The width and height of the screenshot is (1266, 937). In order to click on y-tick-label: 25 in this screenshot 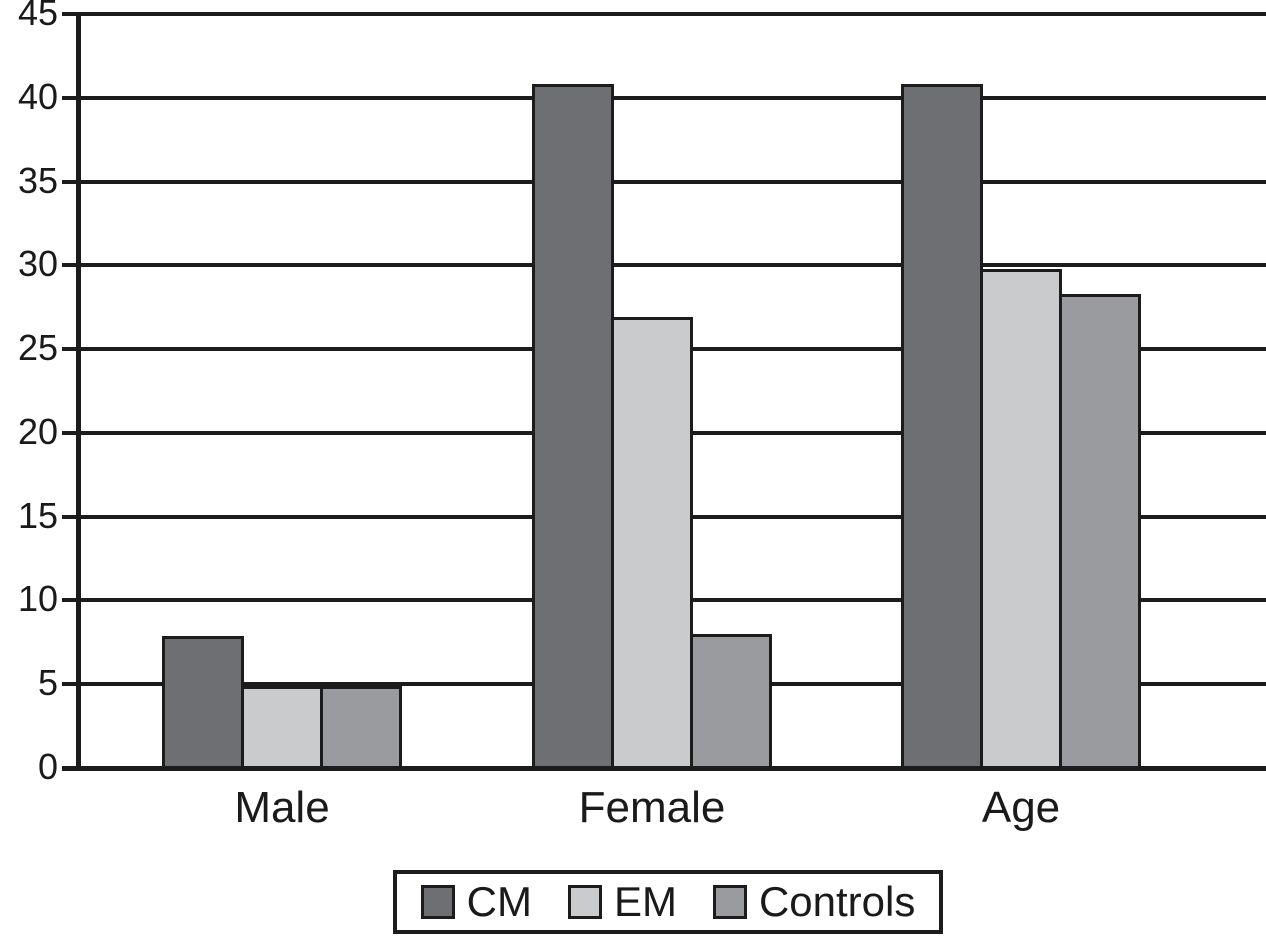, I will do `click(37, 348)`.